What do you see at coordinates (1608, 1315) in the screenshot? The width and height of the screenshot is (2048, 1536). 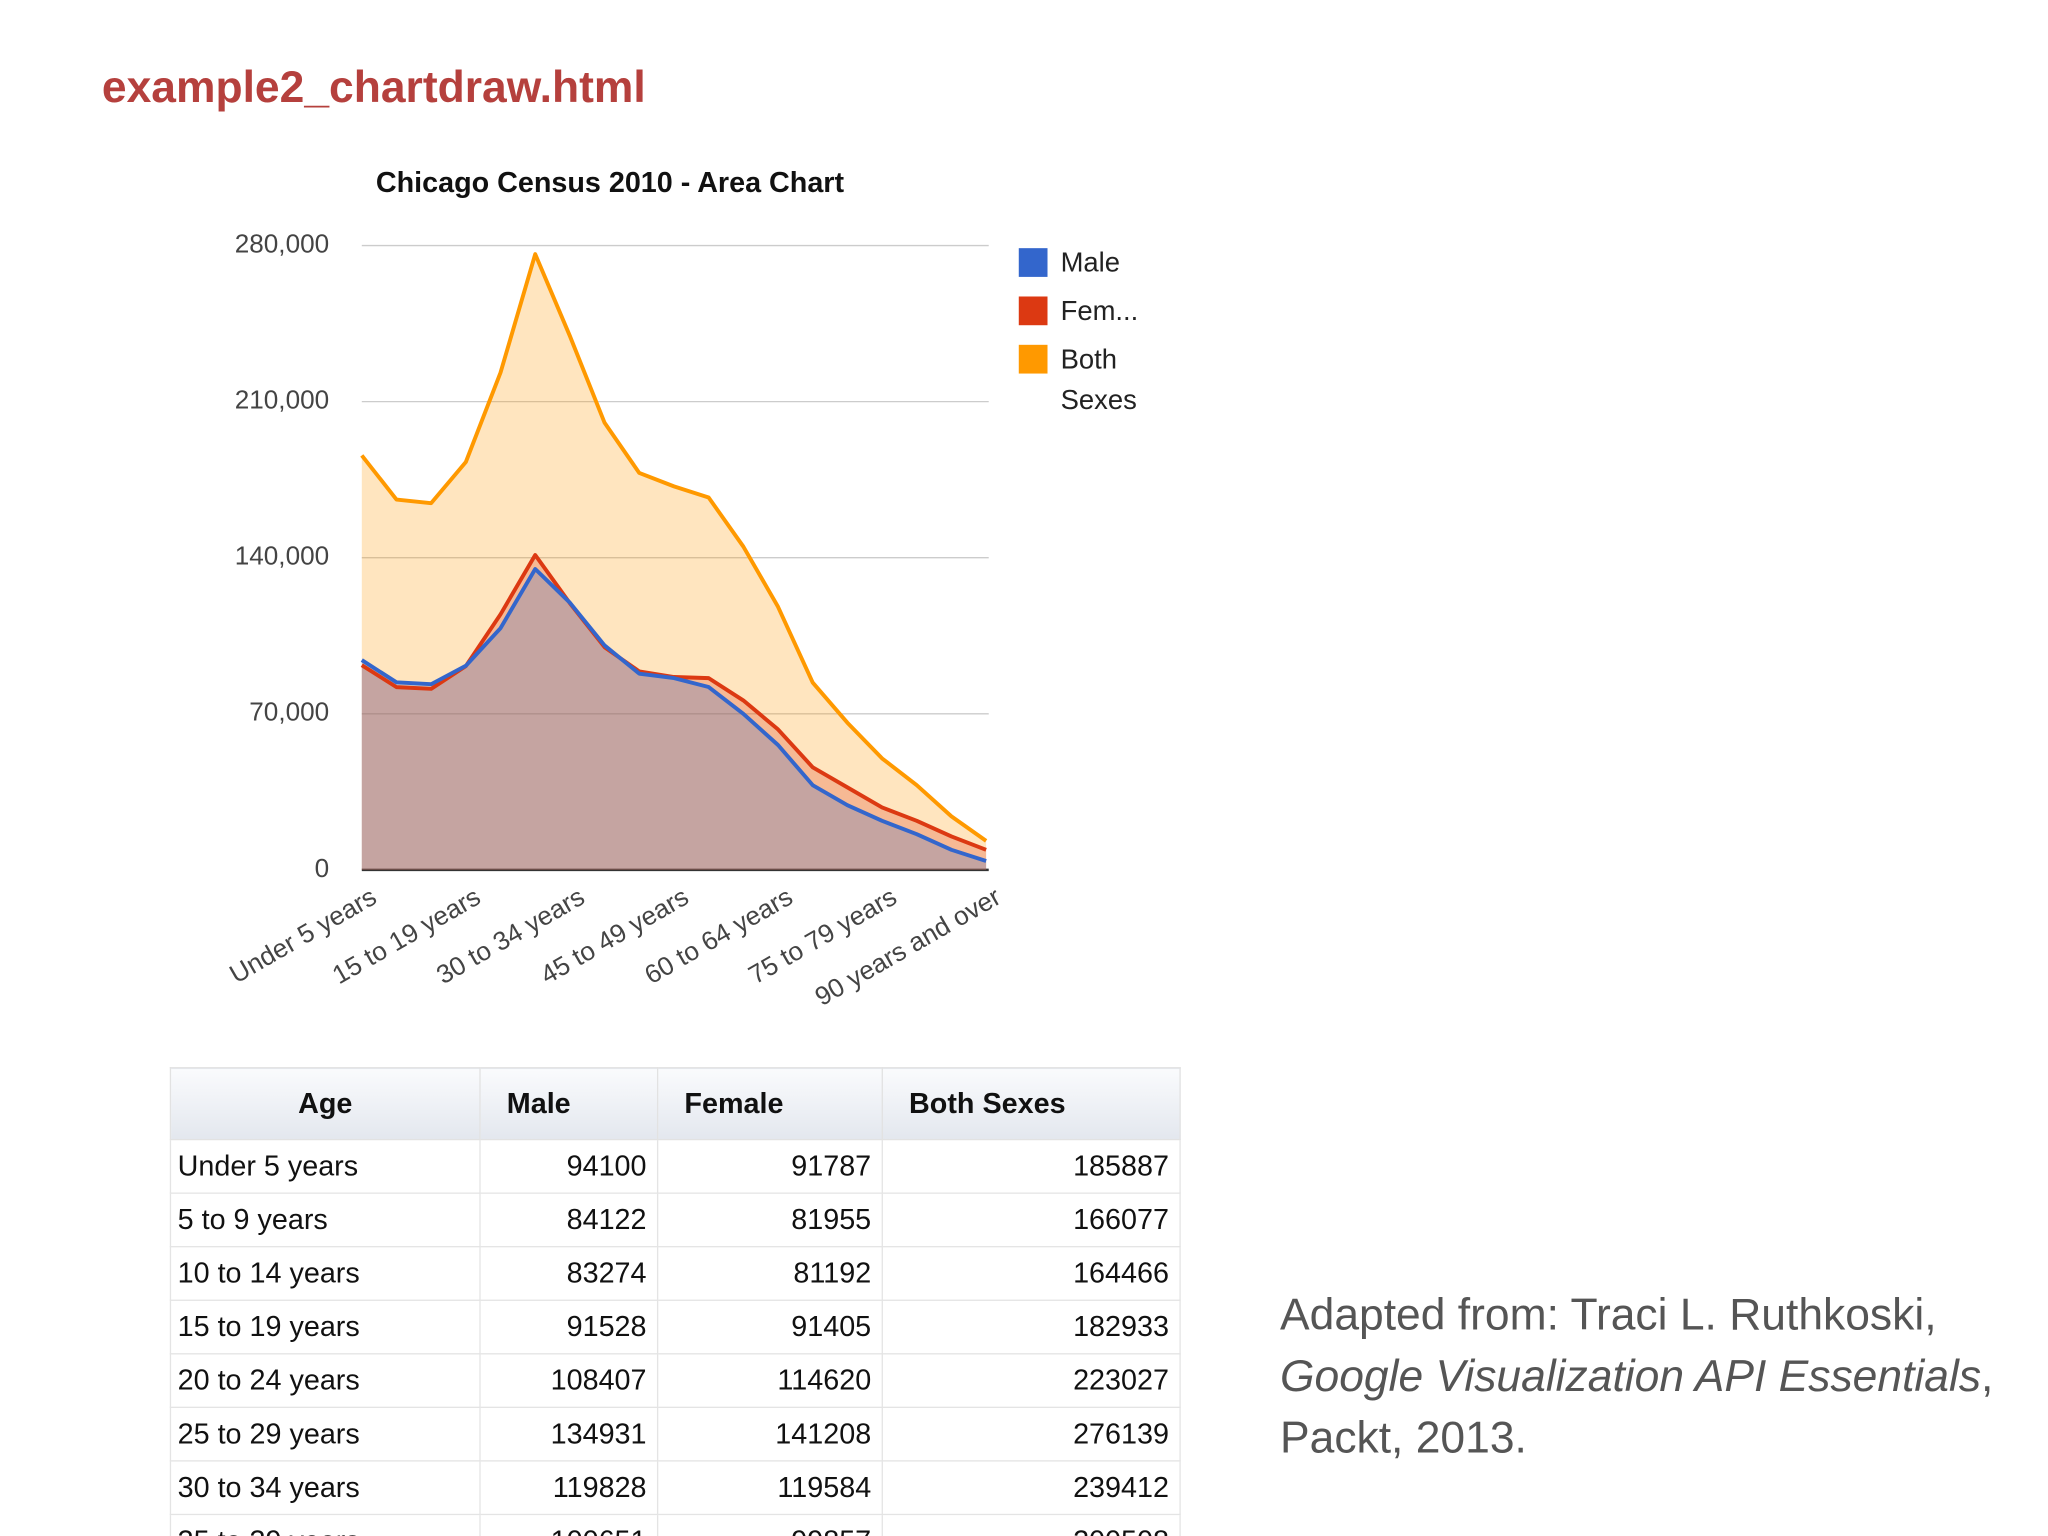 I see `citation-line: Adapted from: Traci L. Ruthkoski,` at bounding box center [1608, 1315].